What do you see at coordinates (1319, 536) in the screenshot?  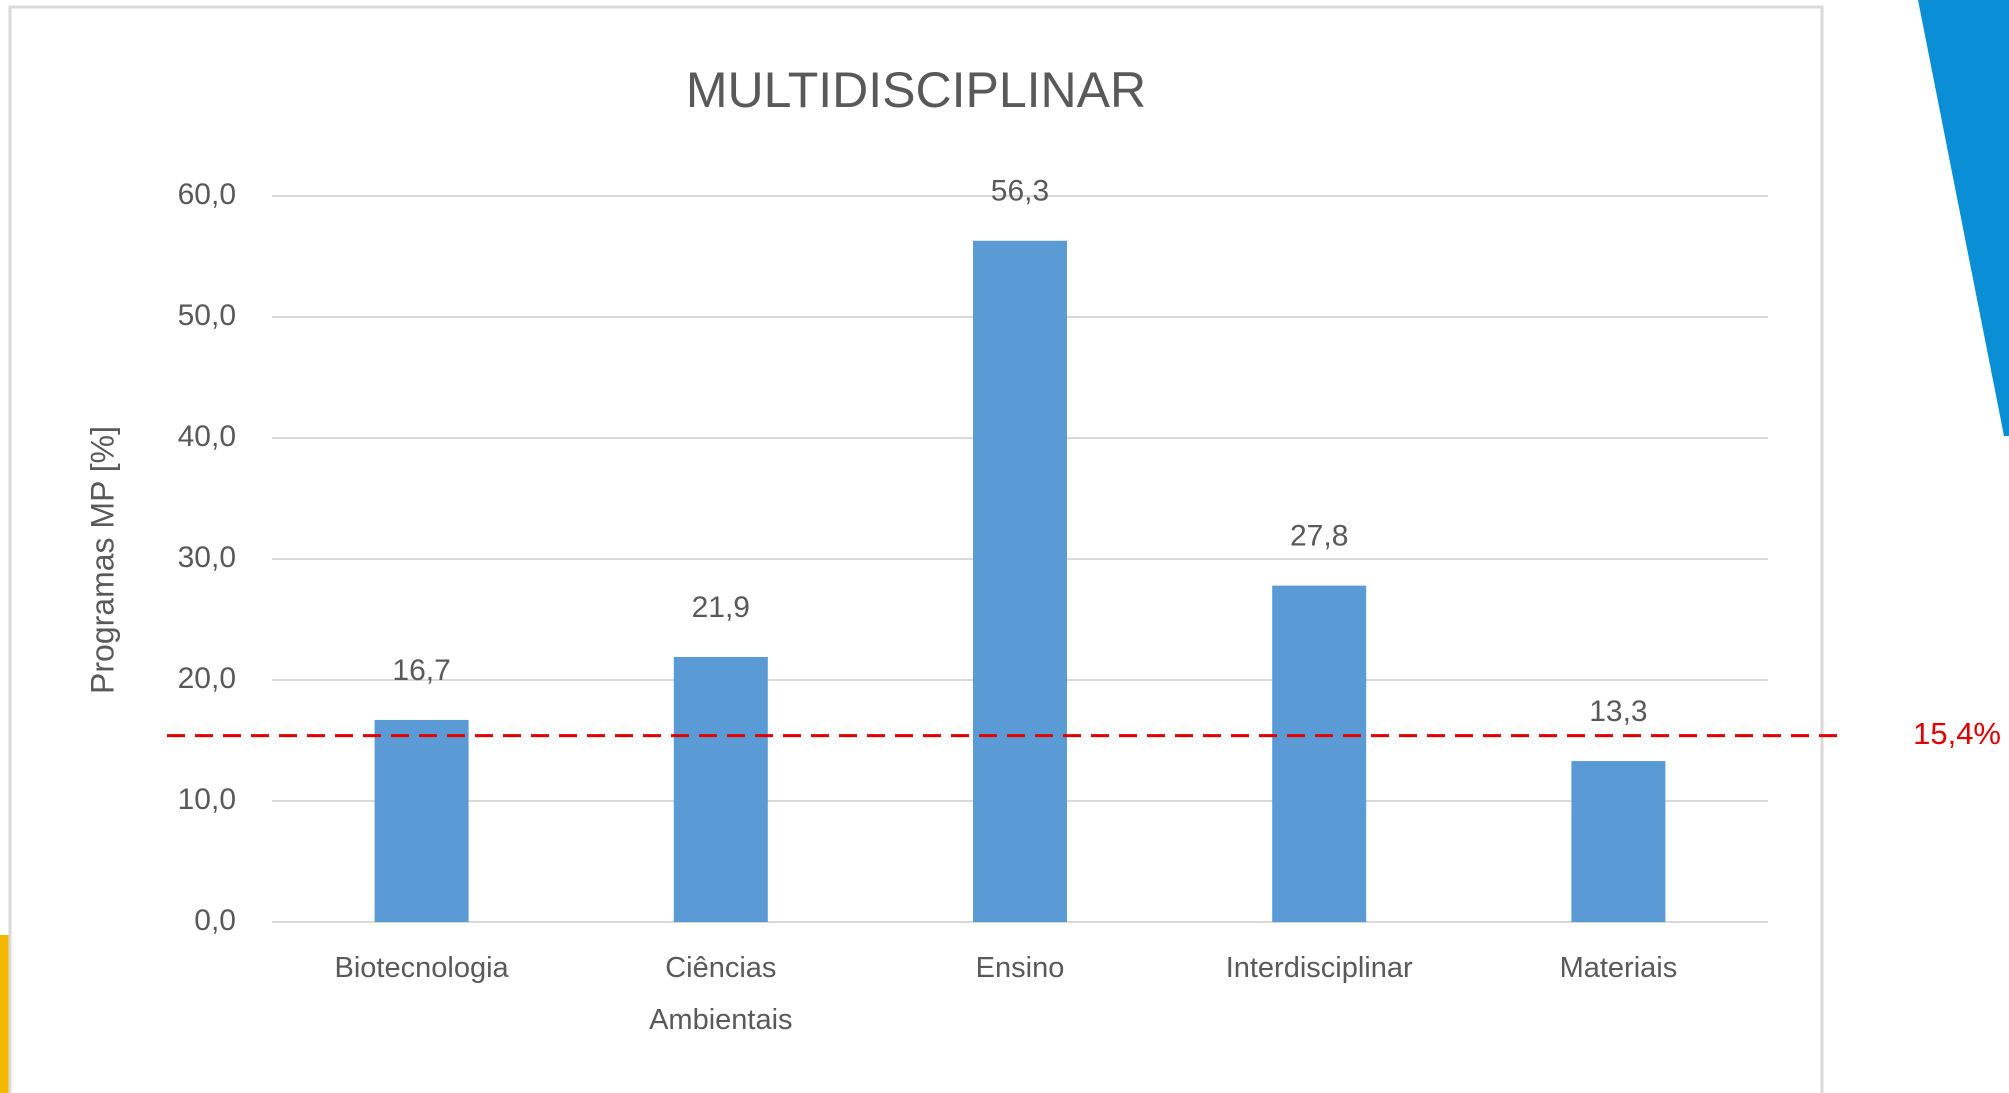 I see `data-label: 27,8` at bounding box center [1319, 536].